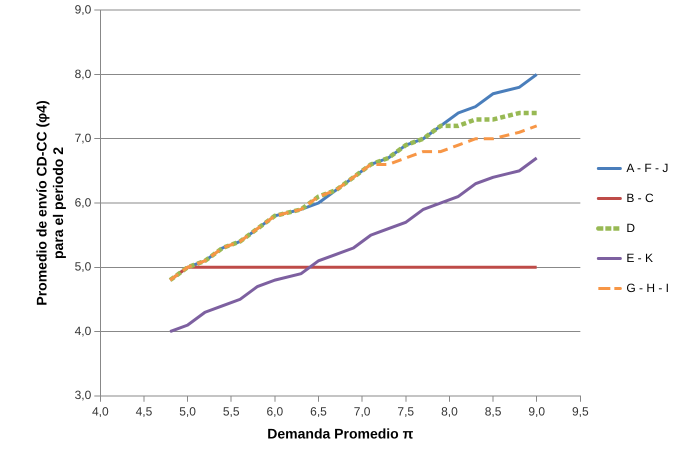 The image size is (691, 457). Describe the element at coordinates (187, 411) in the screenshot. I see `x-tick-label: 5,0` at that location.